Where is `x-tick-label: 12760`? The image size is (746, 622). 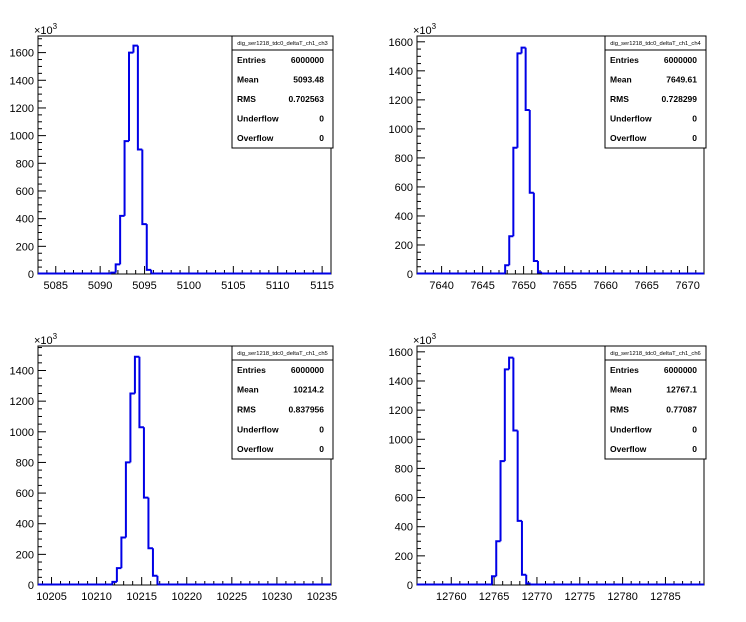
x-tick-label: 12760 is located at coordinates (451, 597).